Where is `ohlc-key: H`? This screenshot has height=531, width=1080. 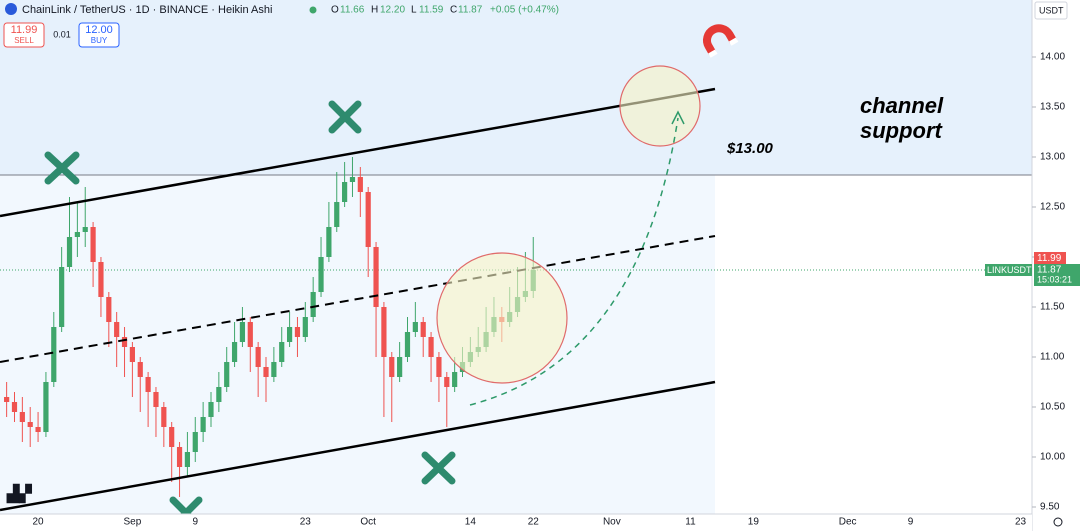 ohlc-key: H is located at coordinates (374, 10).